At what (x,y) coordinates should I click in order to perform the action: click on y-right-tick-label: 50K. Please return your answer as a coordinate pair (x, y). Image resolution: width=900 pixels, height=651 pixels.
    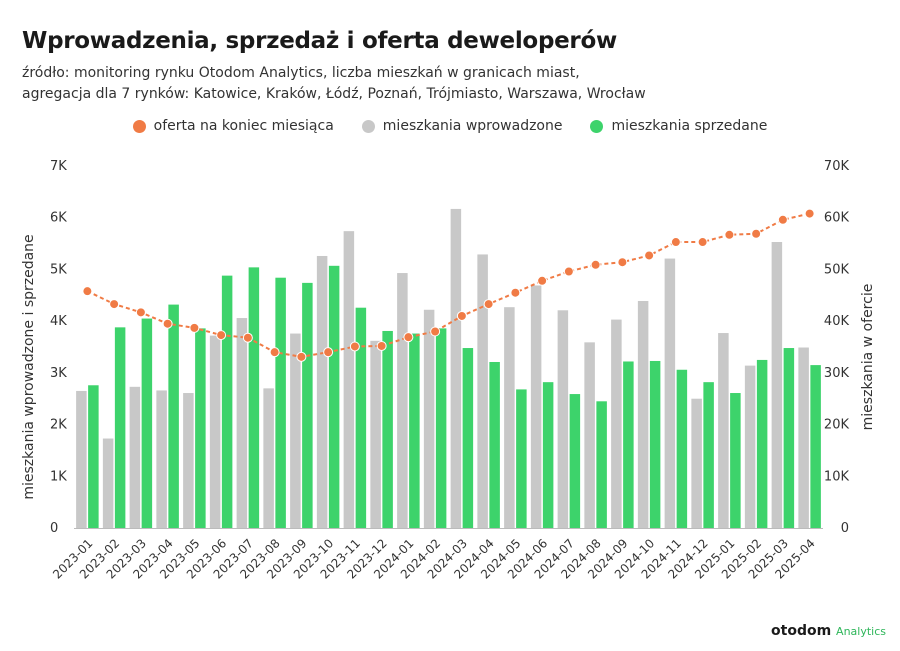
    Looking at the image, I should click on (837, 269).